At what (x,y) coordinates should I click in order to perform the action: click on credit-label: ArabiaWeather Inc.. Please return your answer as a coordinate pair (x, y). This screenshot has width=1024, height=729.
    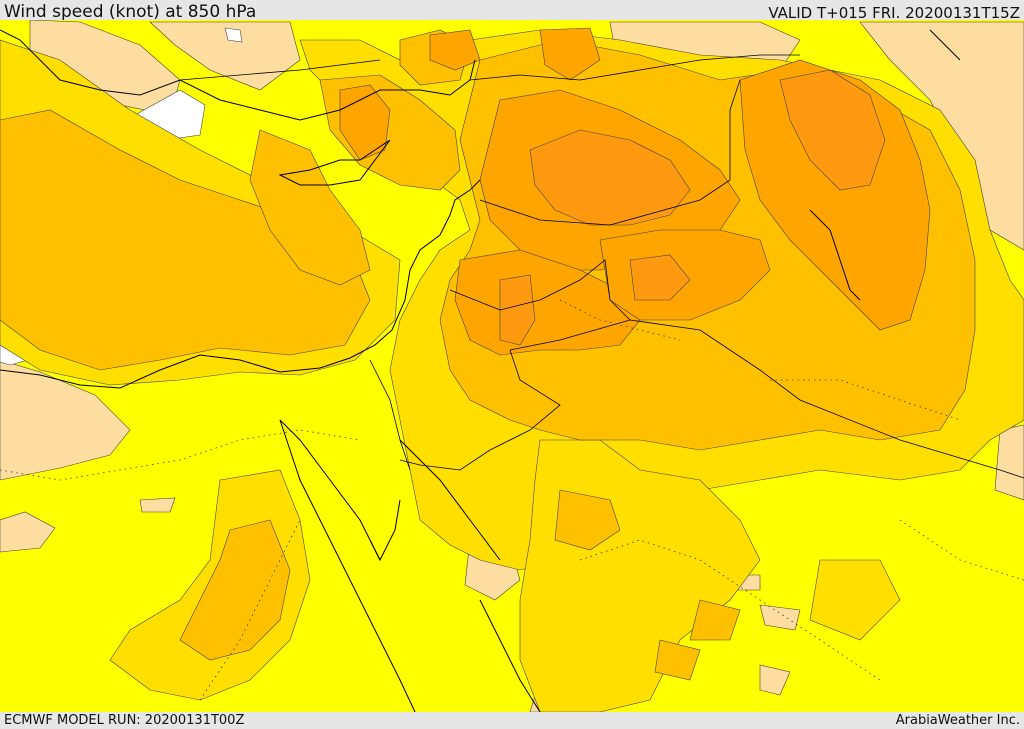
    Looking at the image, I should click on (957, 720).